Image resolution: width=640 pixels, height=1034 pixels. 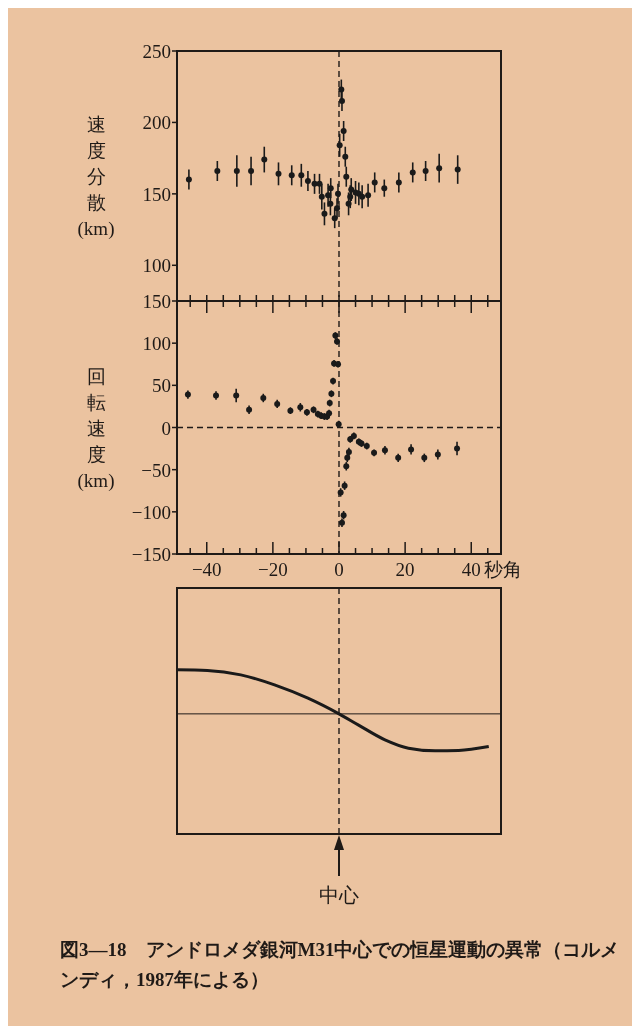 What do you see at coordinates (96, 428) in the screenshot?
I see `y-axis-title: 回転速度(km)` at bounding box center [96, 428].